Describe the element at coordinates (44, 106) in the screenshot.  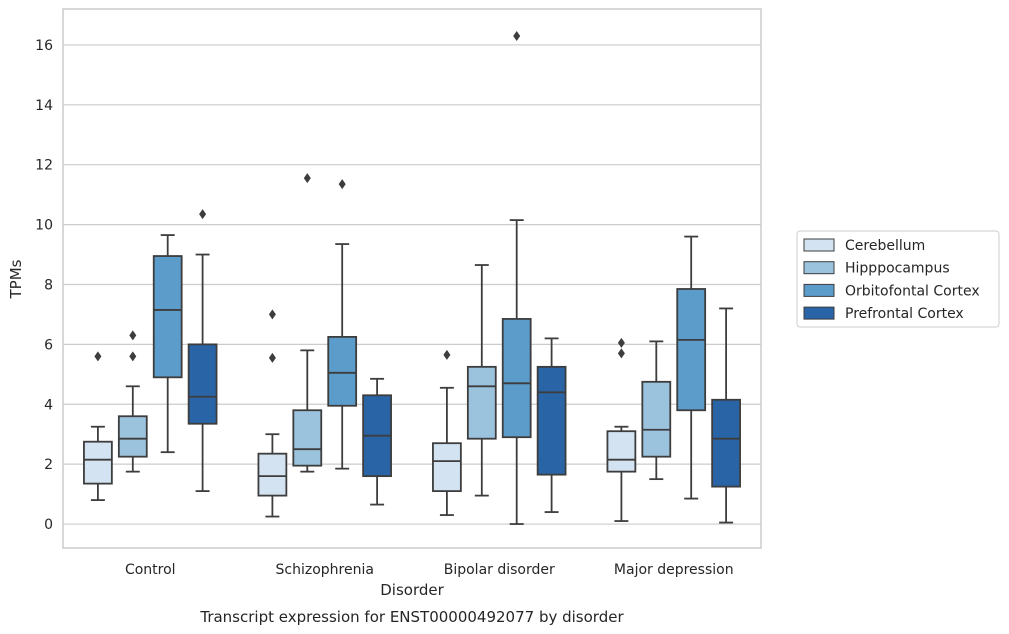
I see `y-tick-label: 14` at that location.